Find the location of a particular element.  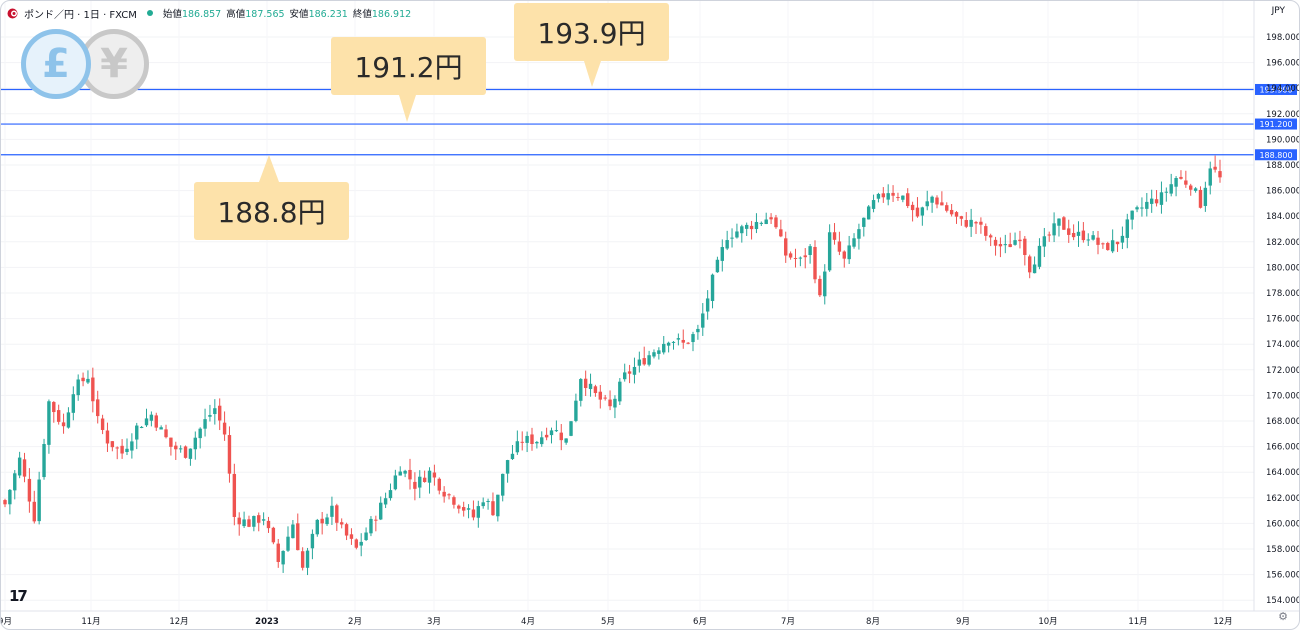

price-tick-label: 196.000 is located at coordinates (1282, 64).